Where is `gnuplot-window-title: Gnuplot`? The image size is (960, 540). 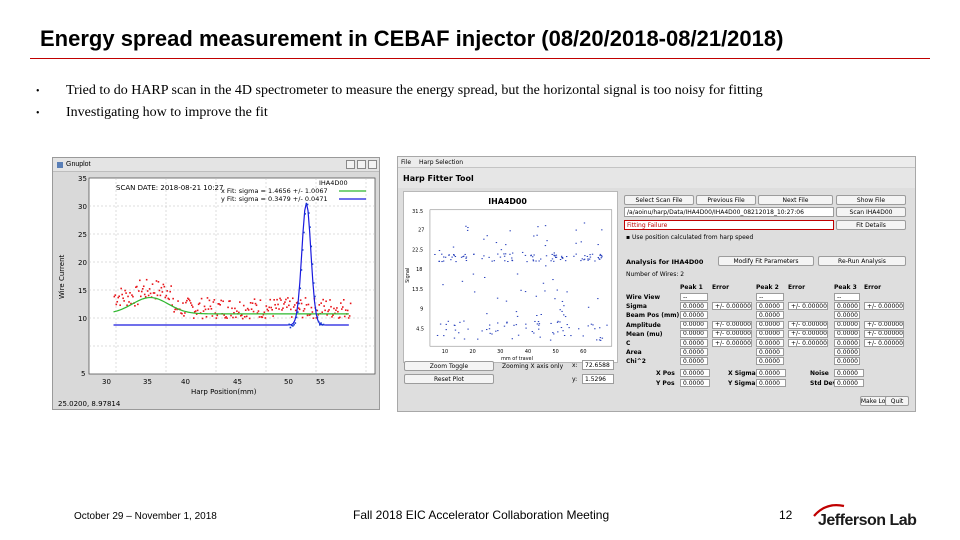 gnuplot-window-title: Gnuplot is located at coordinates (78, 164).